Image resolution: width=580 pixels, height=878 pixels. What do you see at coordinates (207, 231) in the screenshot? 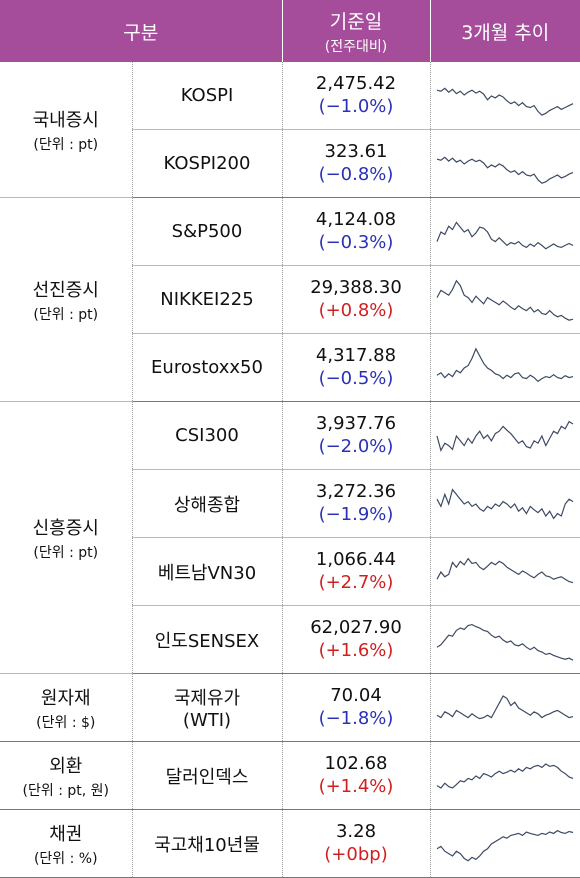
I see `indicator-name: S&P500` at bounding box center [207, 231].